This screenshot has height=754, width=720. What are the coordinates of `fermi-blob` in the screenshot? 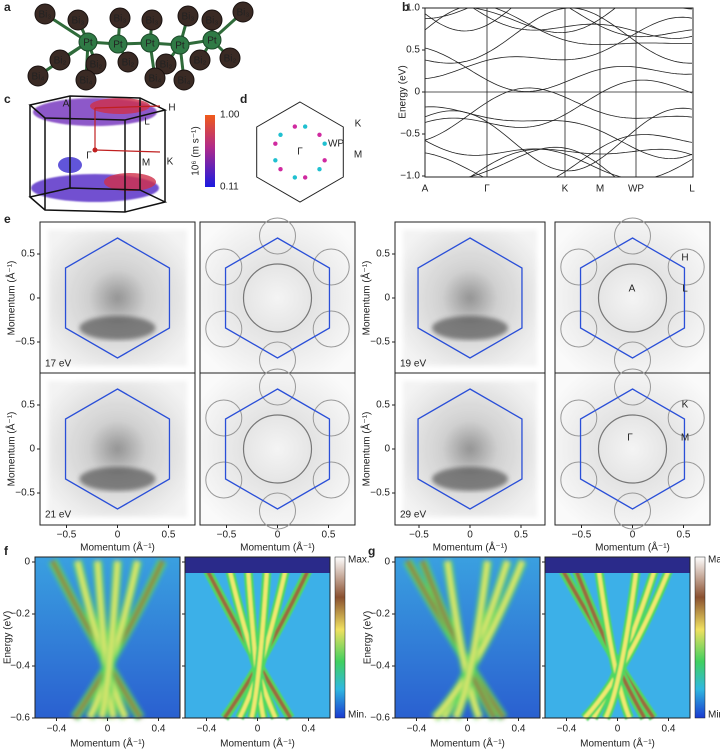 It's located at (120, 106).